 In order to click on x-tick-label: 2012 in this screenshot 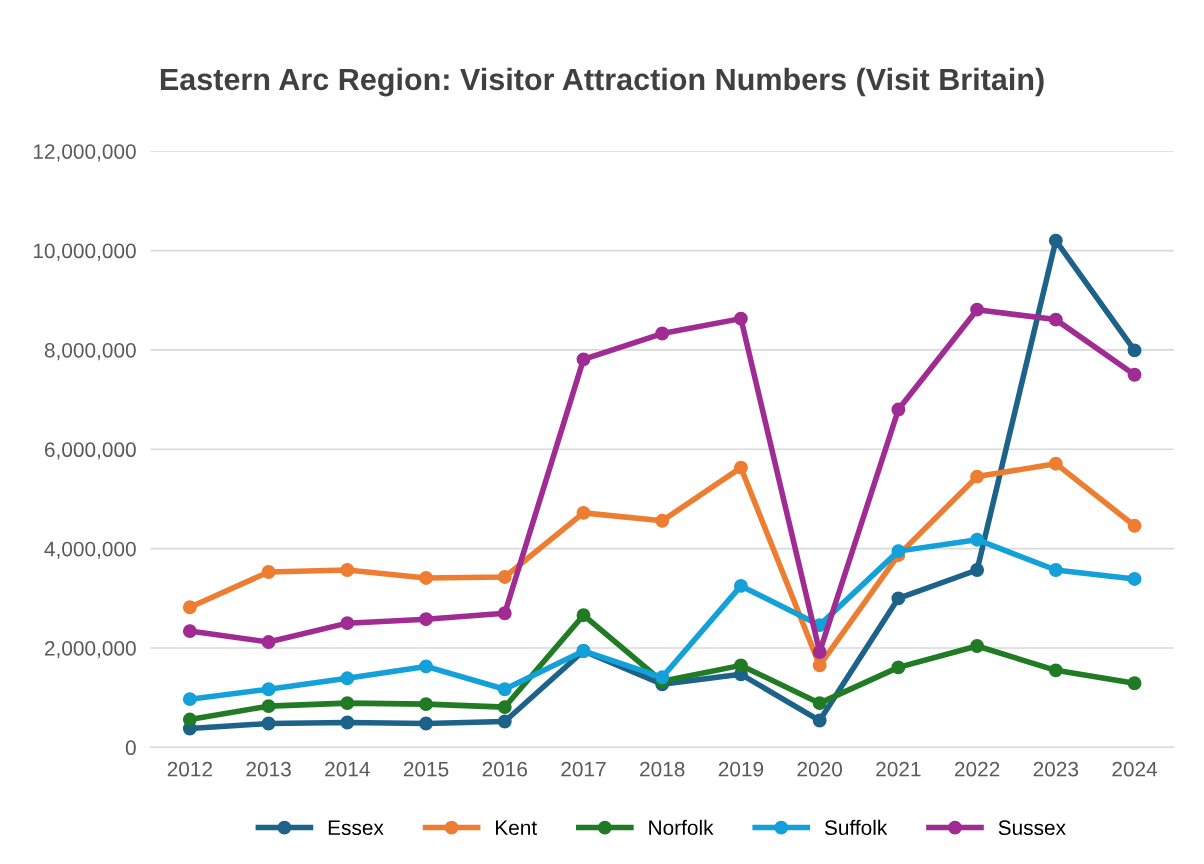, I will do `click(189, 769)`.